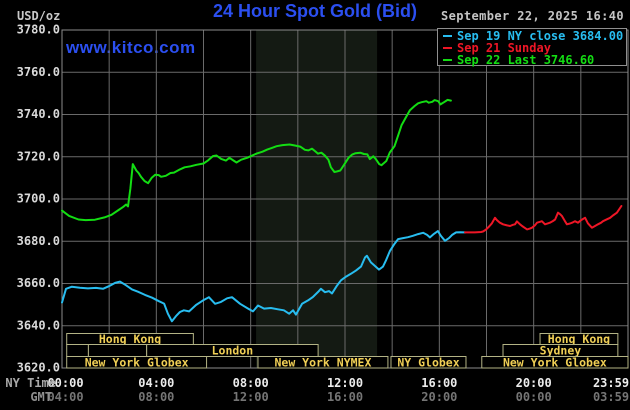 Image resolution: width=630 pixels, height=410 pixels. Describe the element at coordinates (131, 47) in the screenshot. I see `kitco-watermark: www.kitco.com` at that location.